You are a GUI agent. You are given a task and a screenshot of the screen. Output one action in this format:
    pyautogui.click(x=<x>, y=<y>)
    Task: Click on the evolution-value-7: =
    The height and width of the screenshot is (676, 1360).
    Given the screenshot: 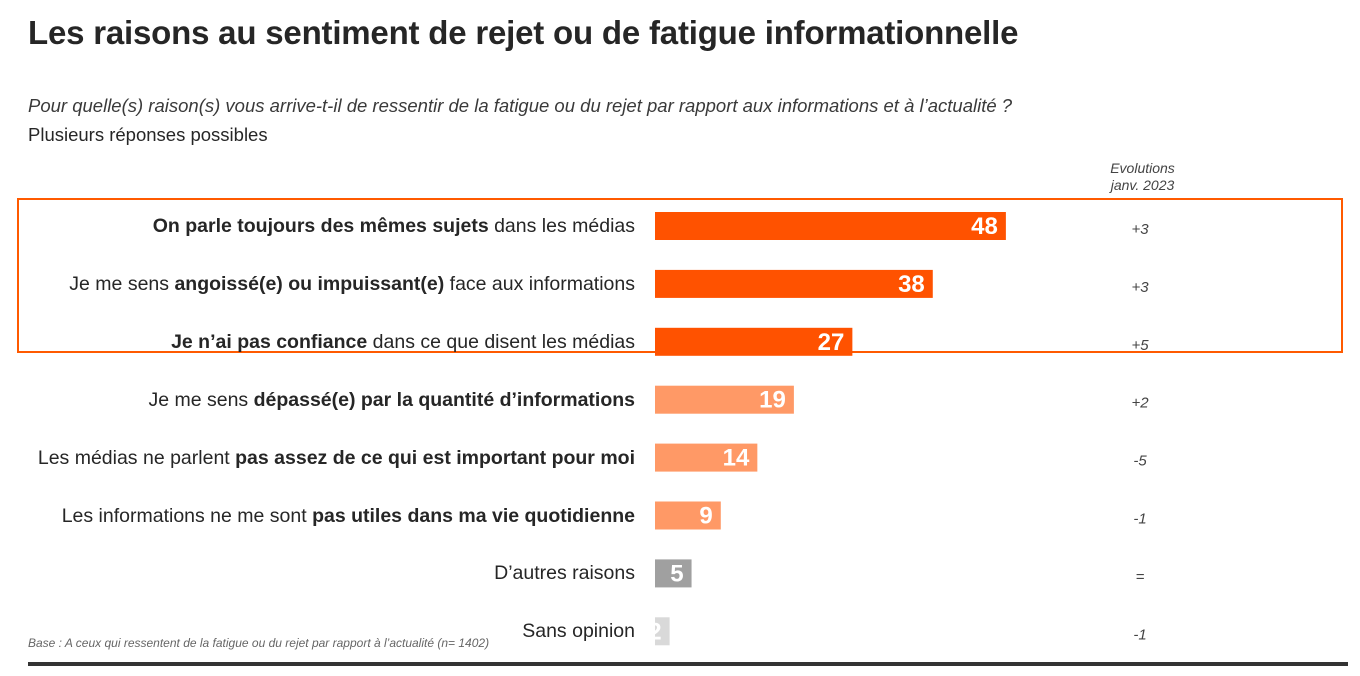 What is the action you would take?
    pyautogui.click(x=1140, y=576)
    